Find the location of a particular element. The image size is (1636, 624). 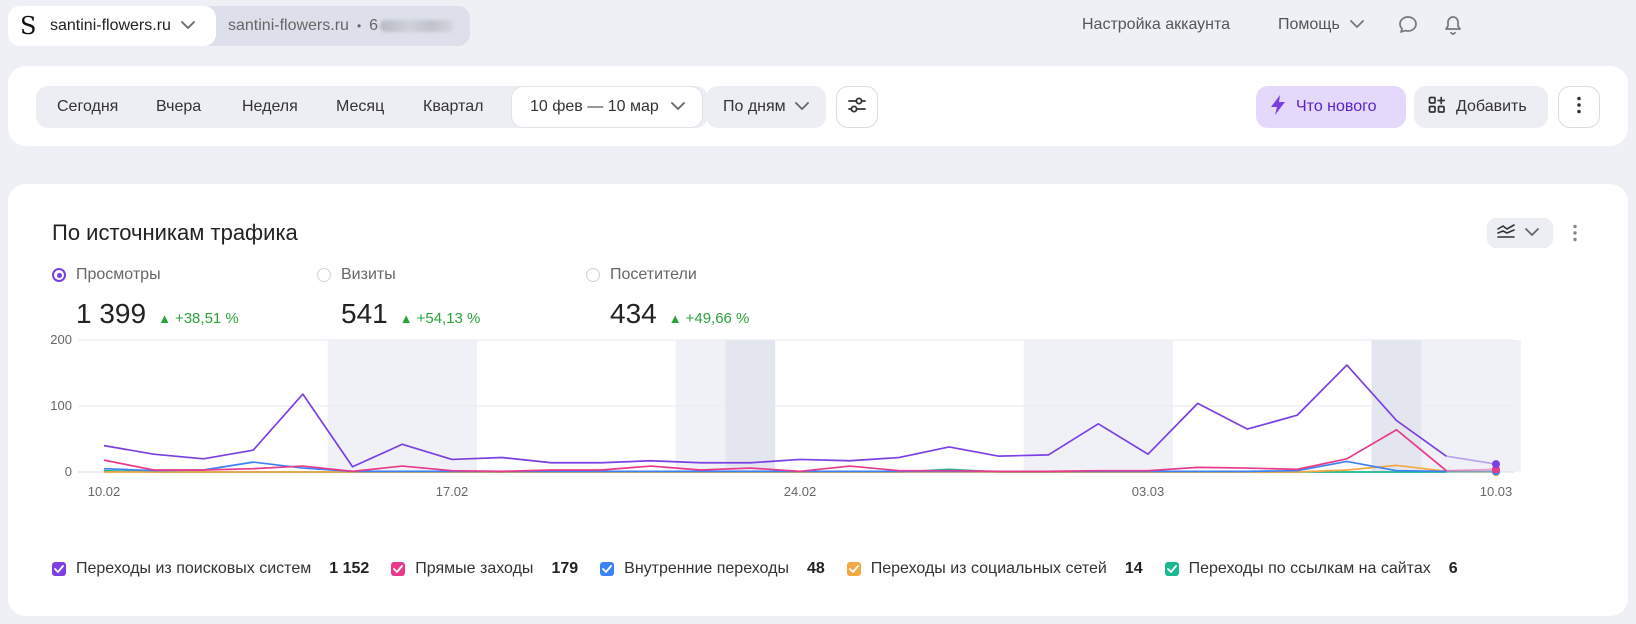

period-month: Месяц is located at coordinates (360, 106).